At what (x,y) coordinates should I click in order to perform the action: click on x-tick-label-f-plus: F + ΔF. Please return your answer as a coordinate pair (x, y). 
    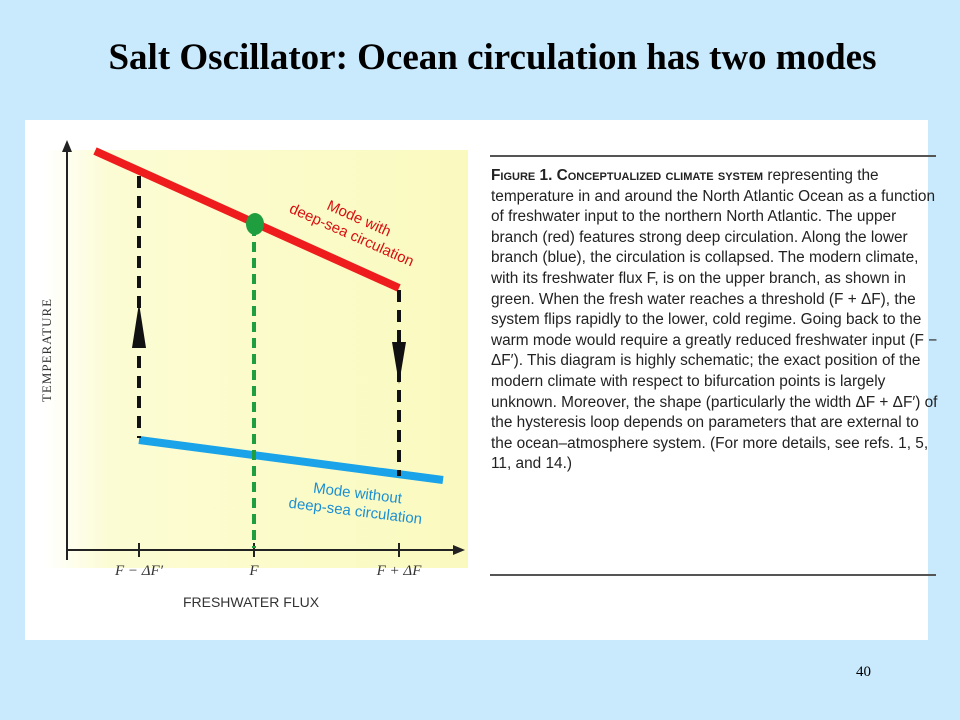
    Looking at the image, I should click on (399, 571).